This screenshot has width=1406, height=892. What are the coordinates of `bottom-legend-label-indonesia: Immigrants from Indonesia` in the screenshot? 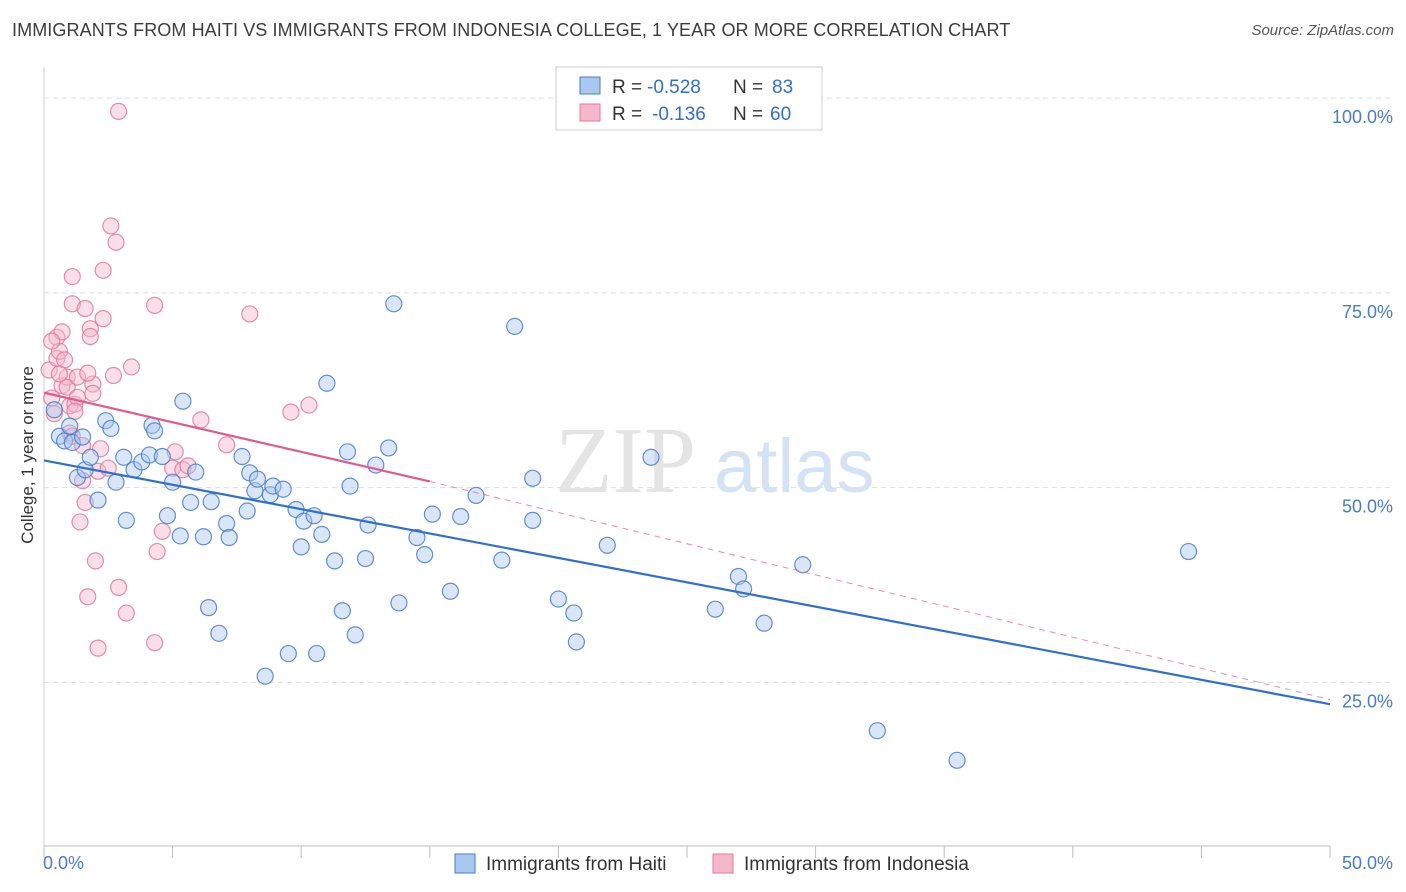 It's located at (856, 864).